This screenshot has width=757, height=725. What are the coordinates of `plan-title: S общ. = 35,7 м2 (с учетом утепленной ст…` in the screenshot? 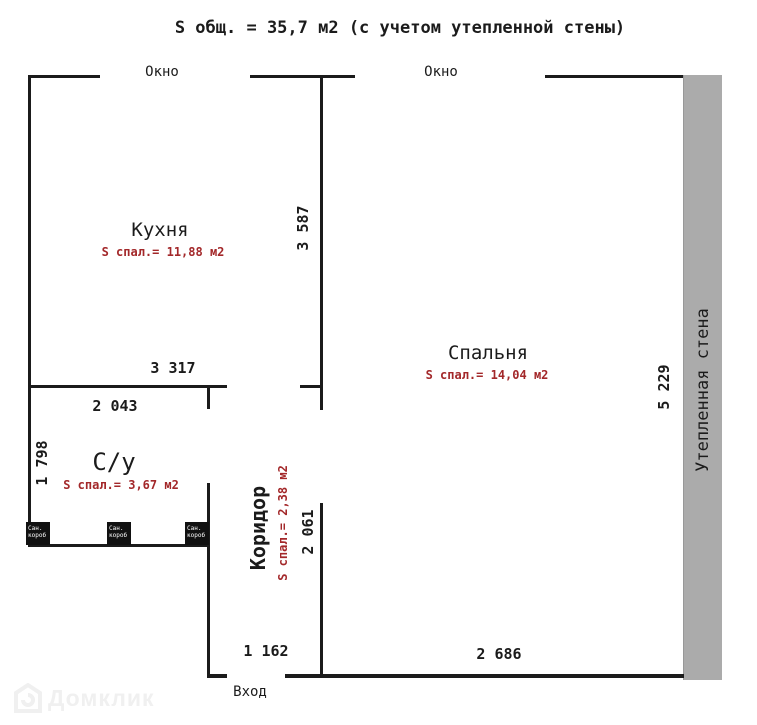 It's located at (400, 28).